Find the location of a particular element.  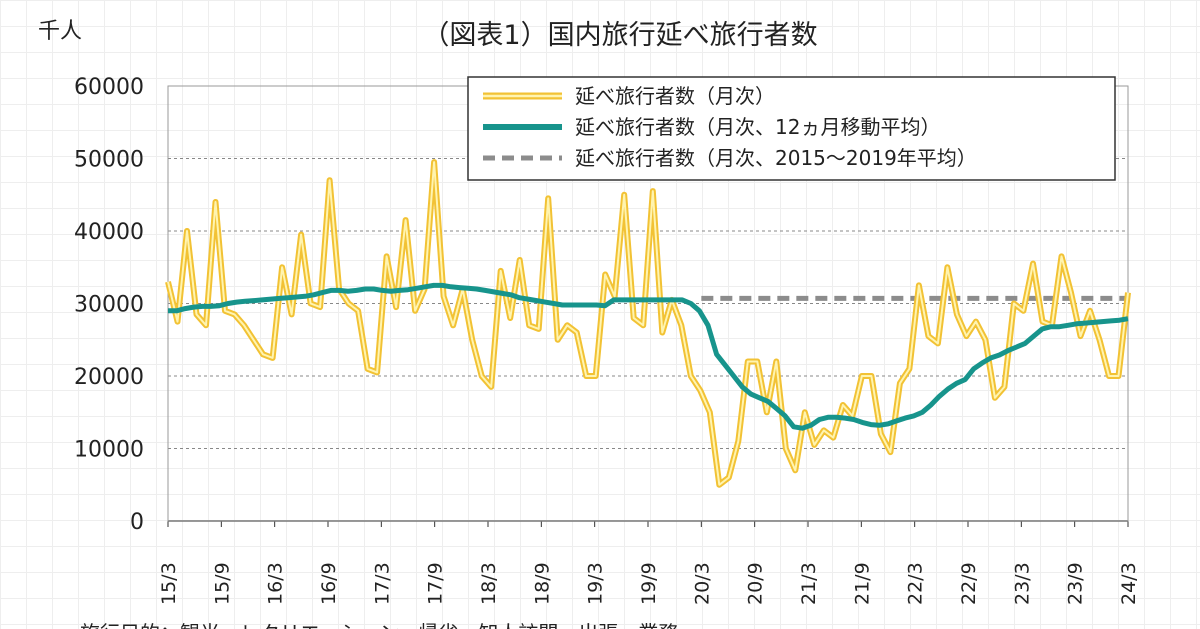

x-tick-label: 21/3 is located at coordinates (809, 583).